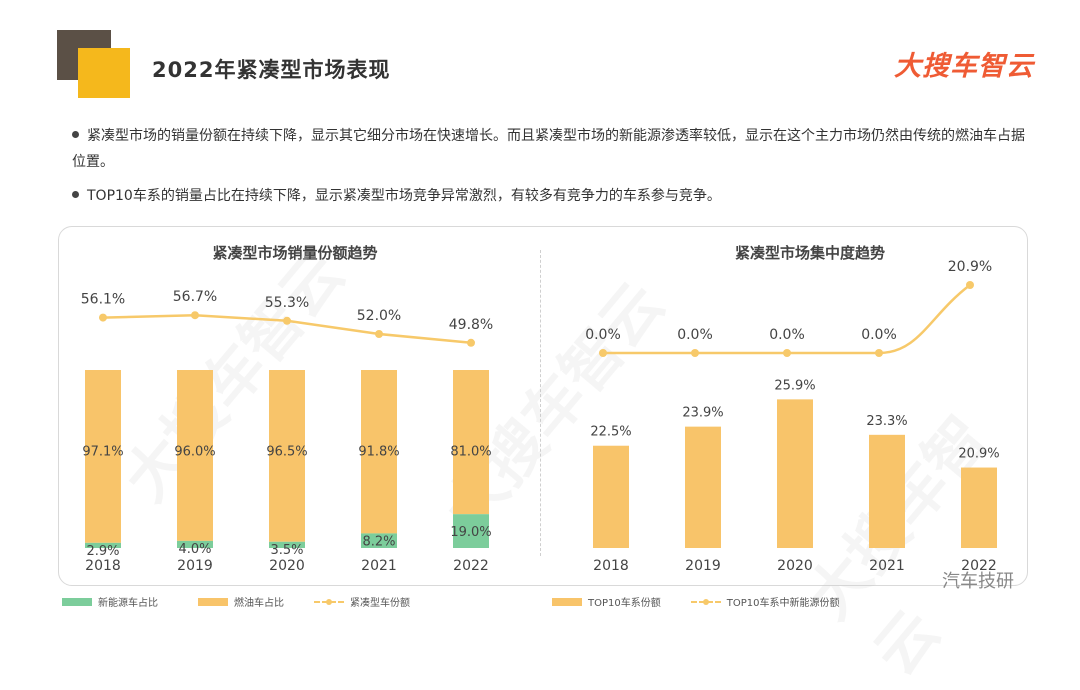 Image resolution: width=1080 pixels, height=690 pixels. I want to click on xtick-right-2019: 2019, so click(703, 566).